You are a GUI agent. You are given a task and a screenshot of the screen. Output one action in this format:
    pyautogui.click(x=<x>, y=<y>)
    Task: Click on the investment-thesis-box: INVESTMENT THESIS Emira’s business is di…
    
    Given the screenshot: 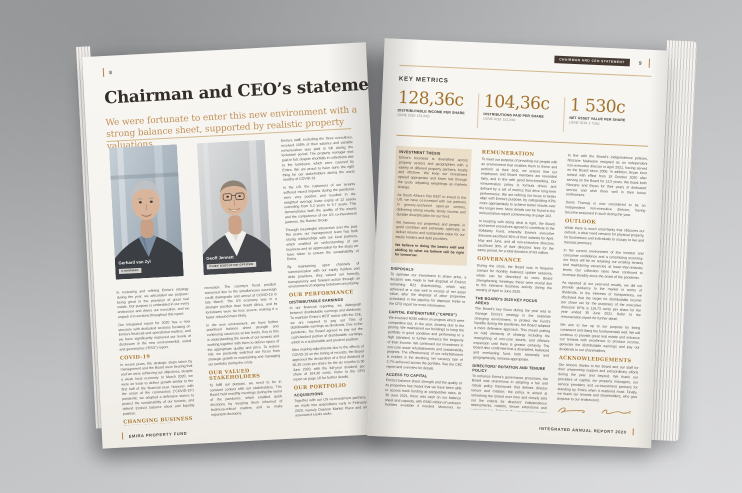 What is the action you would take?
    pyautogui.click(x=431, y=206)
    